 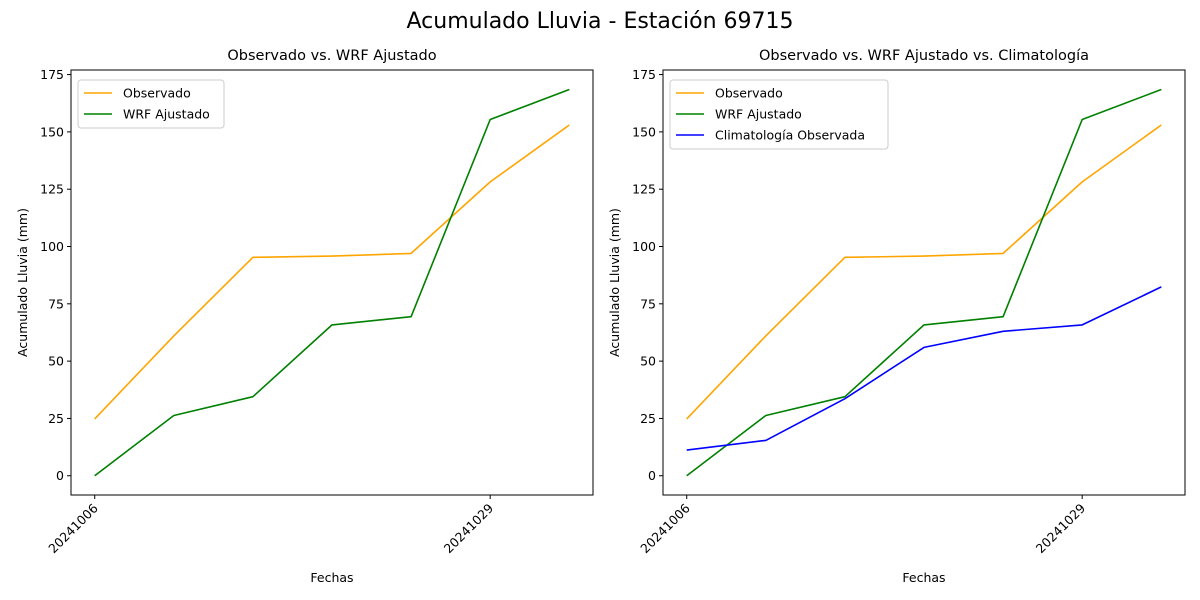 I want to click on chart1-y-tick-label: 175, so click(x=52, y=74).